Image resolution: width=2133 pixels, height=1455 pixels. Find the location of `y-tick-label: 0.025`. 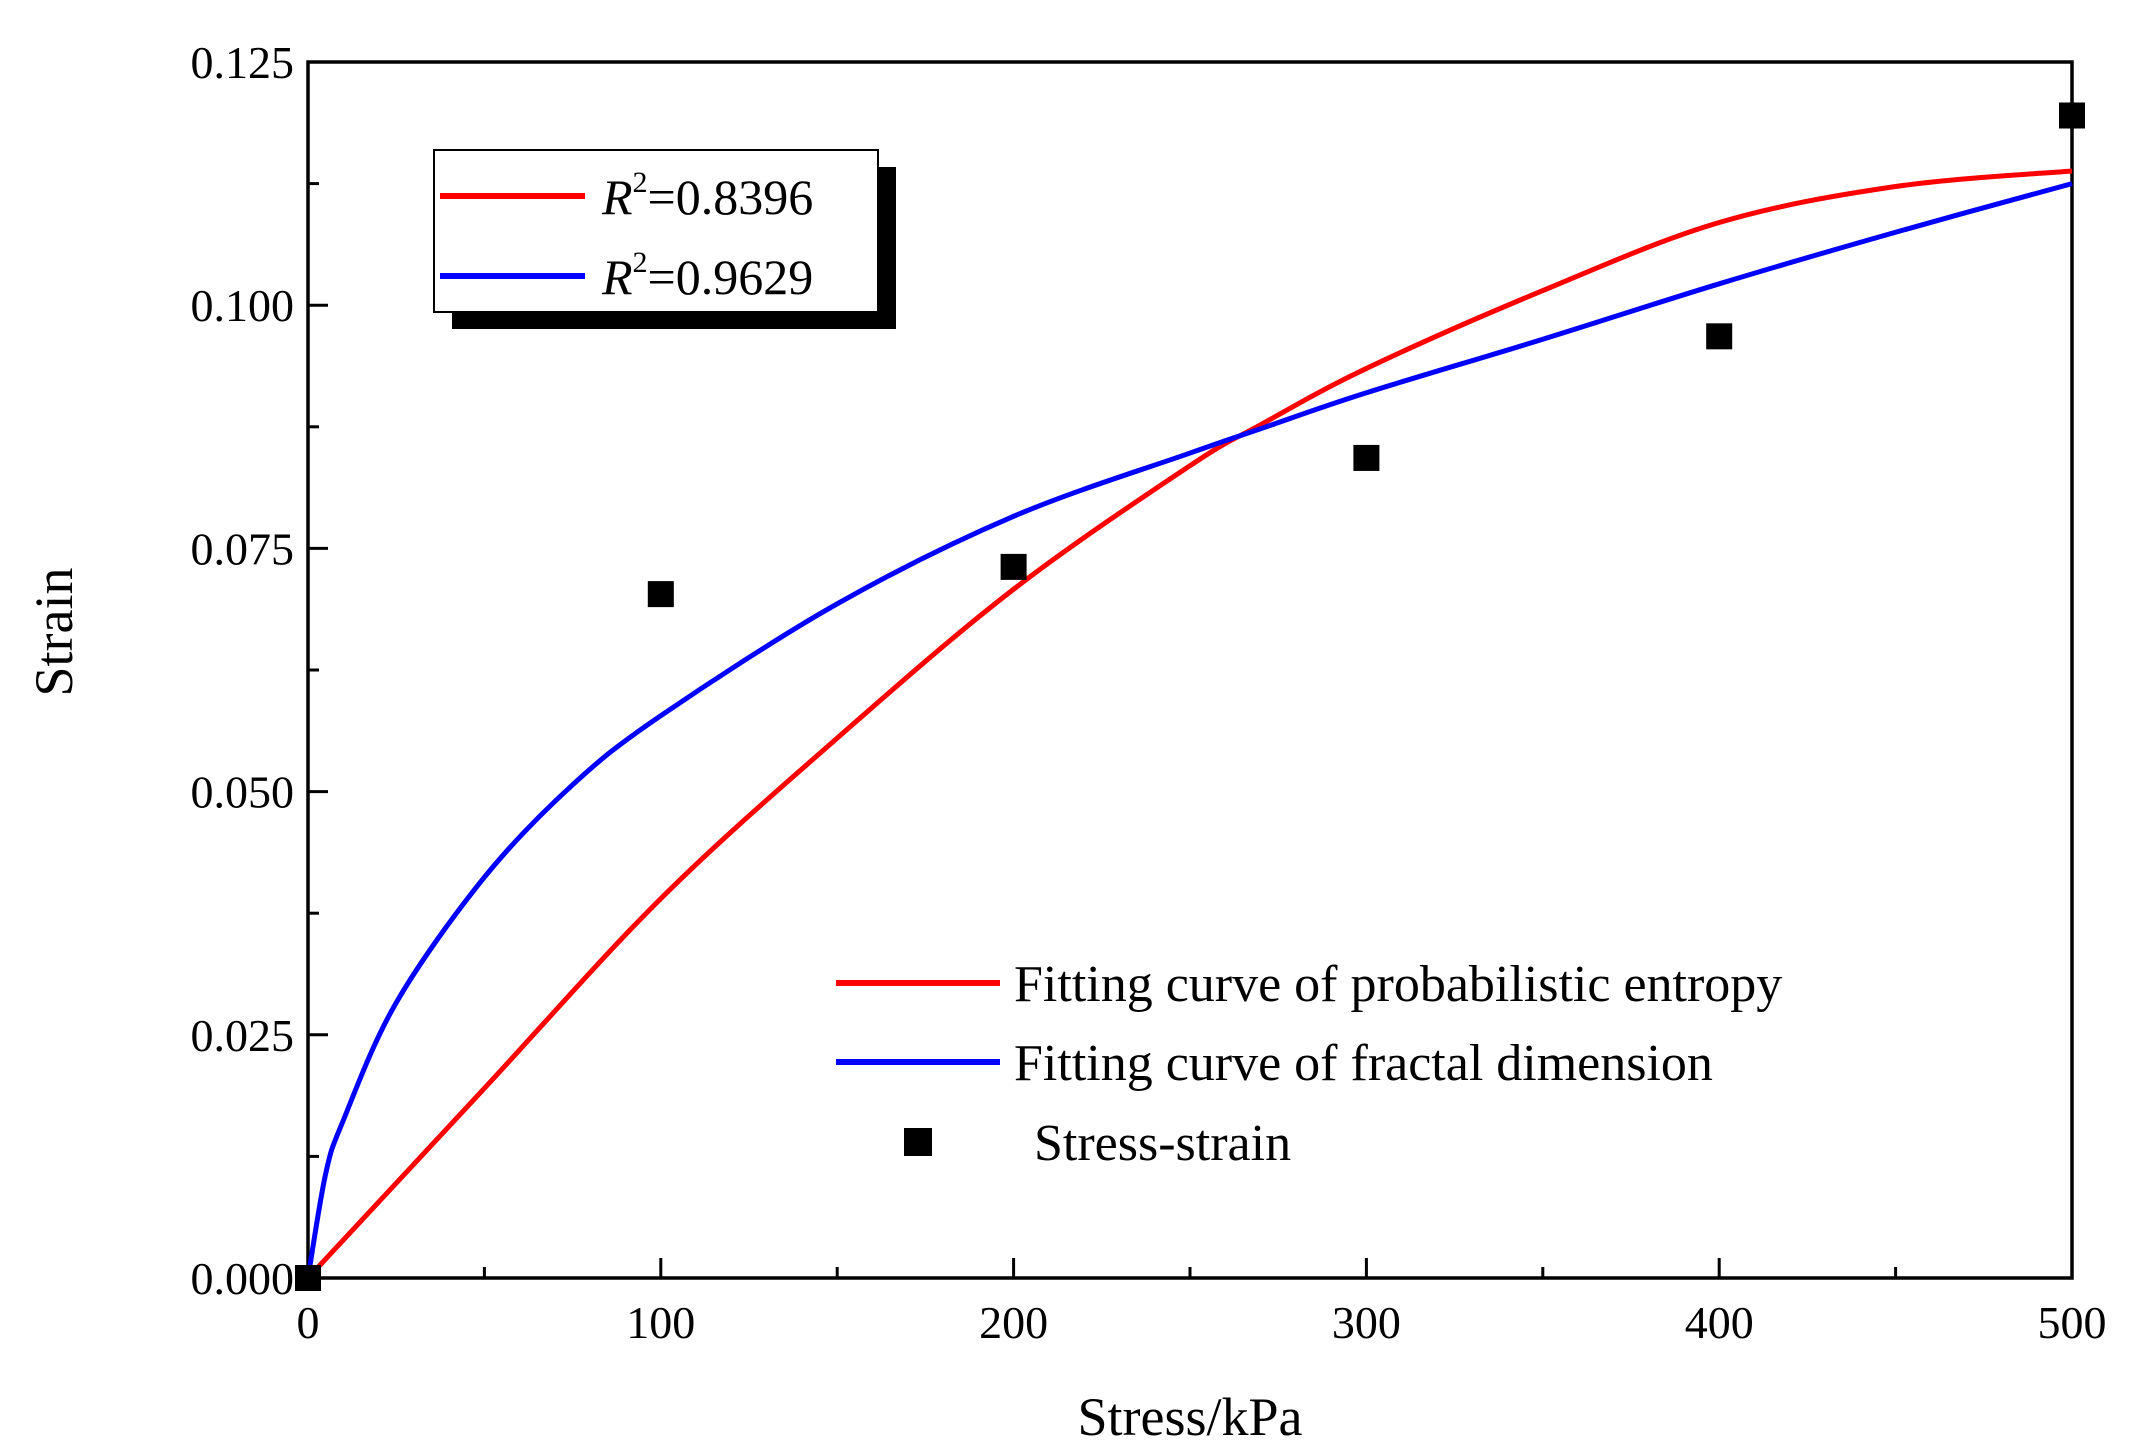

y-tick-label: 0.025 is located at coordinates (243, 1035).